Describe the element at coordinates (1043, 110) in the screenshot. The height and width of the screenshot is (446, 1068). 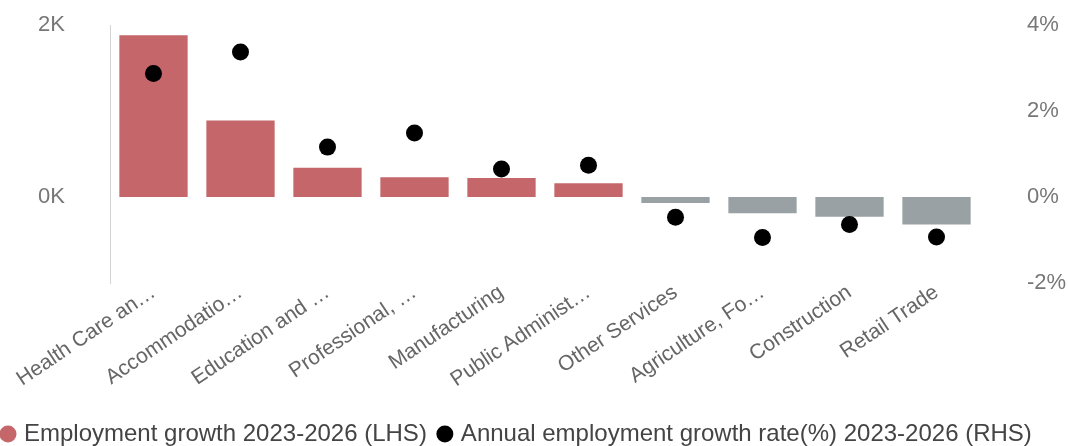
I see `y2-tick-label: 2%` at that location.